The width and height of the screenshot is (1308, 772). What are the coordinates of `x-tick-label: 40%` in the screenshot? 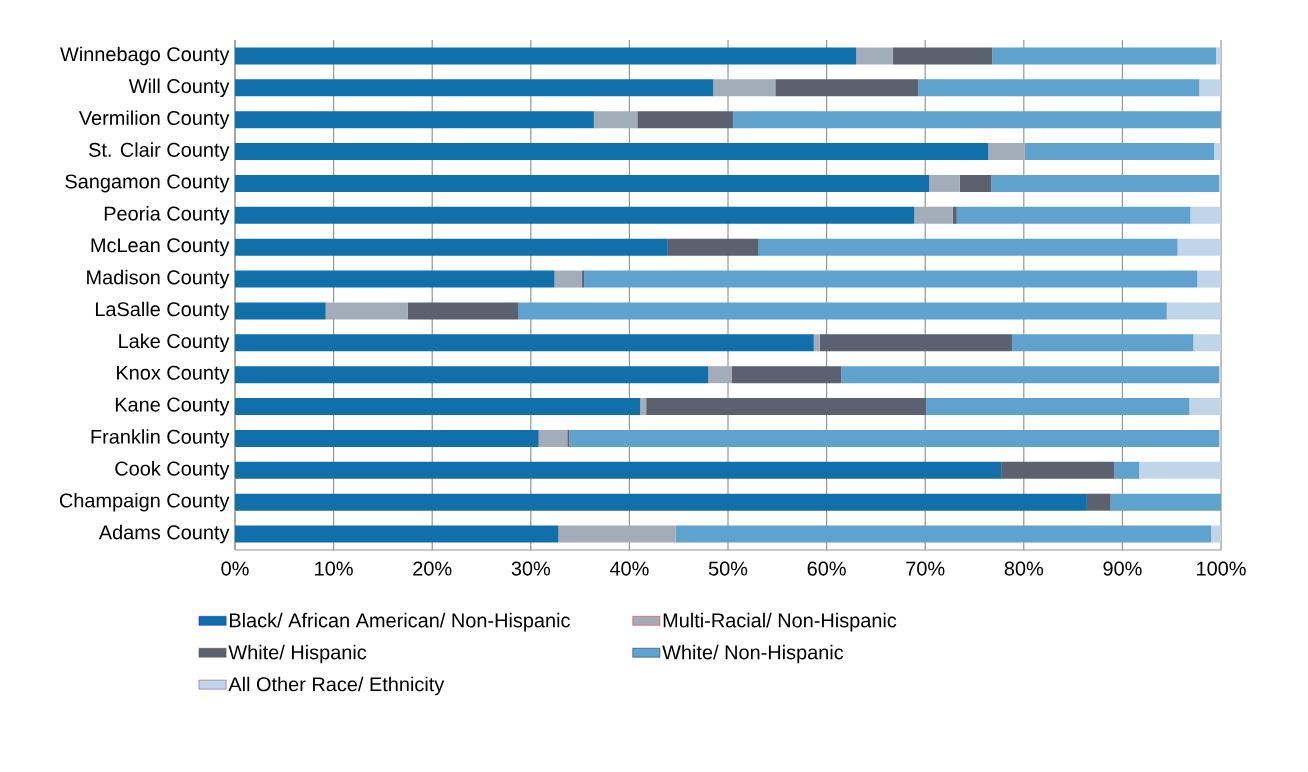 It's located at (629, 568).